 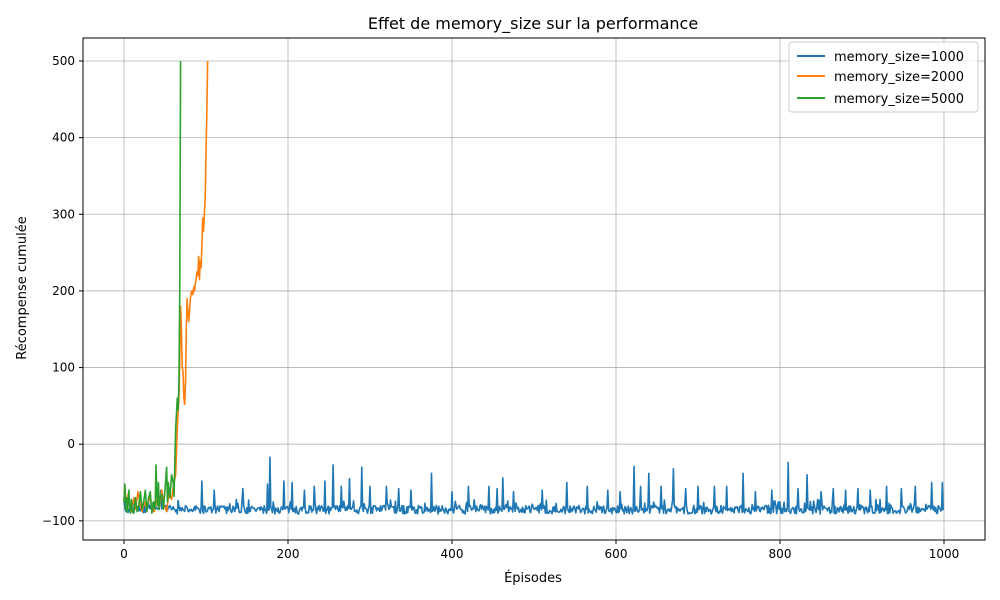 What do you see at coordinates (63, 214) in the screenshot?
I see `y-tick-label: 300` at bounding box center [63, 214].